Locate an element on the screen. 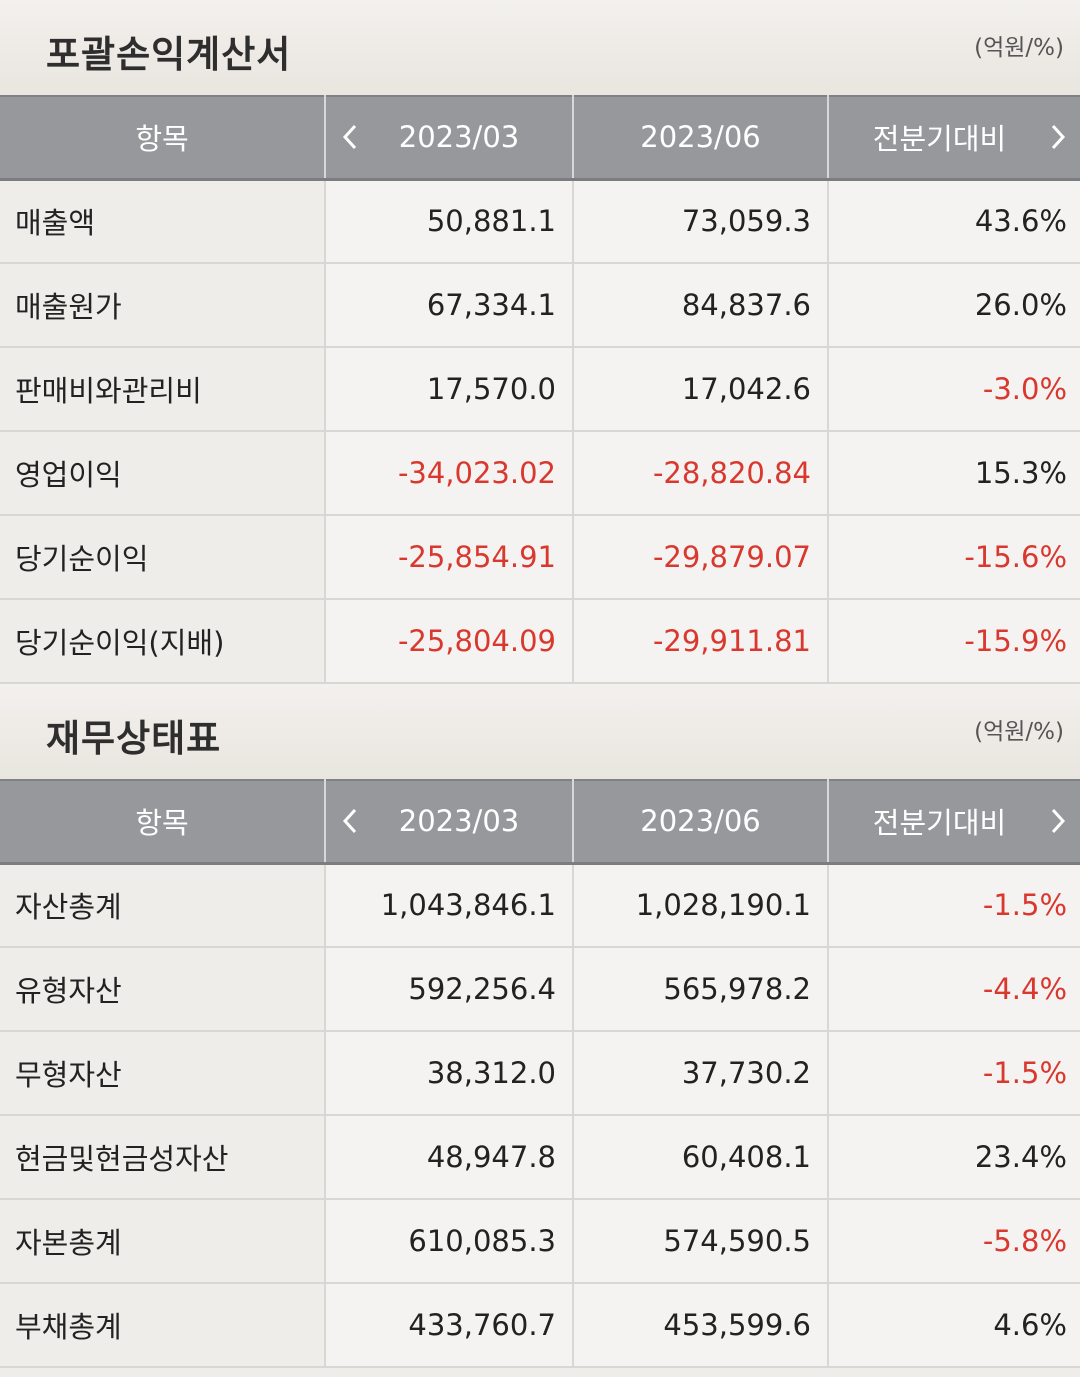 The image size is (1080, 1377). row-label: 영업이익 is located at coordinates (163, 473).